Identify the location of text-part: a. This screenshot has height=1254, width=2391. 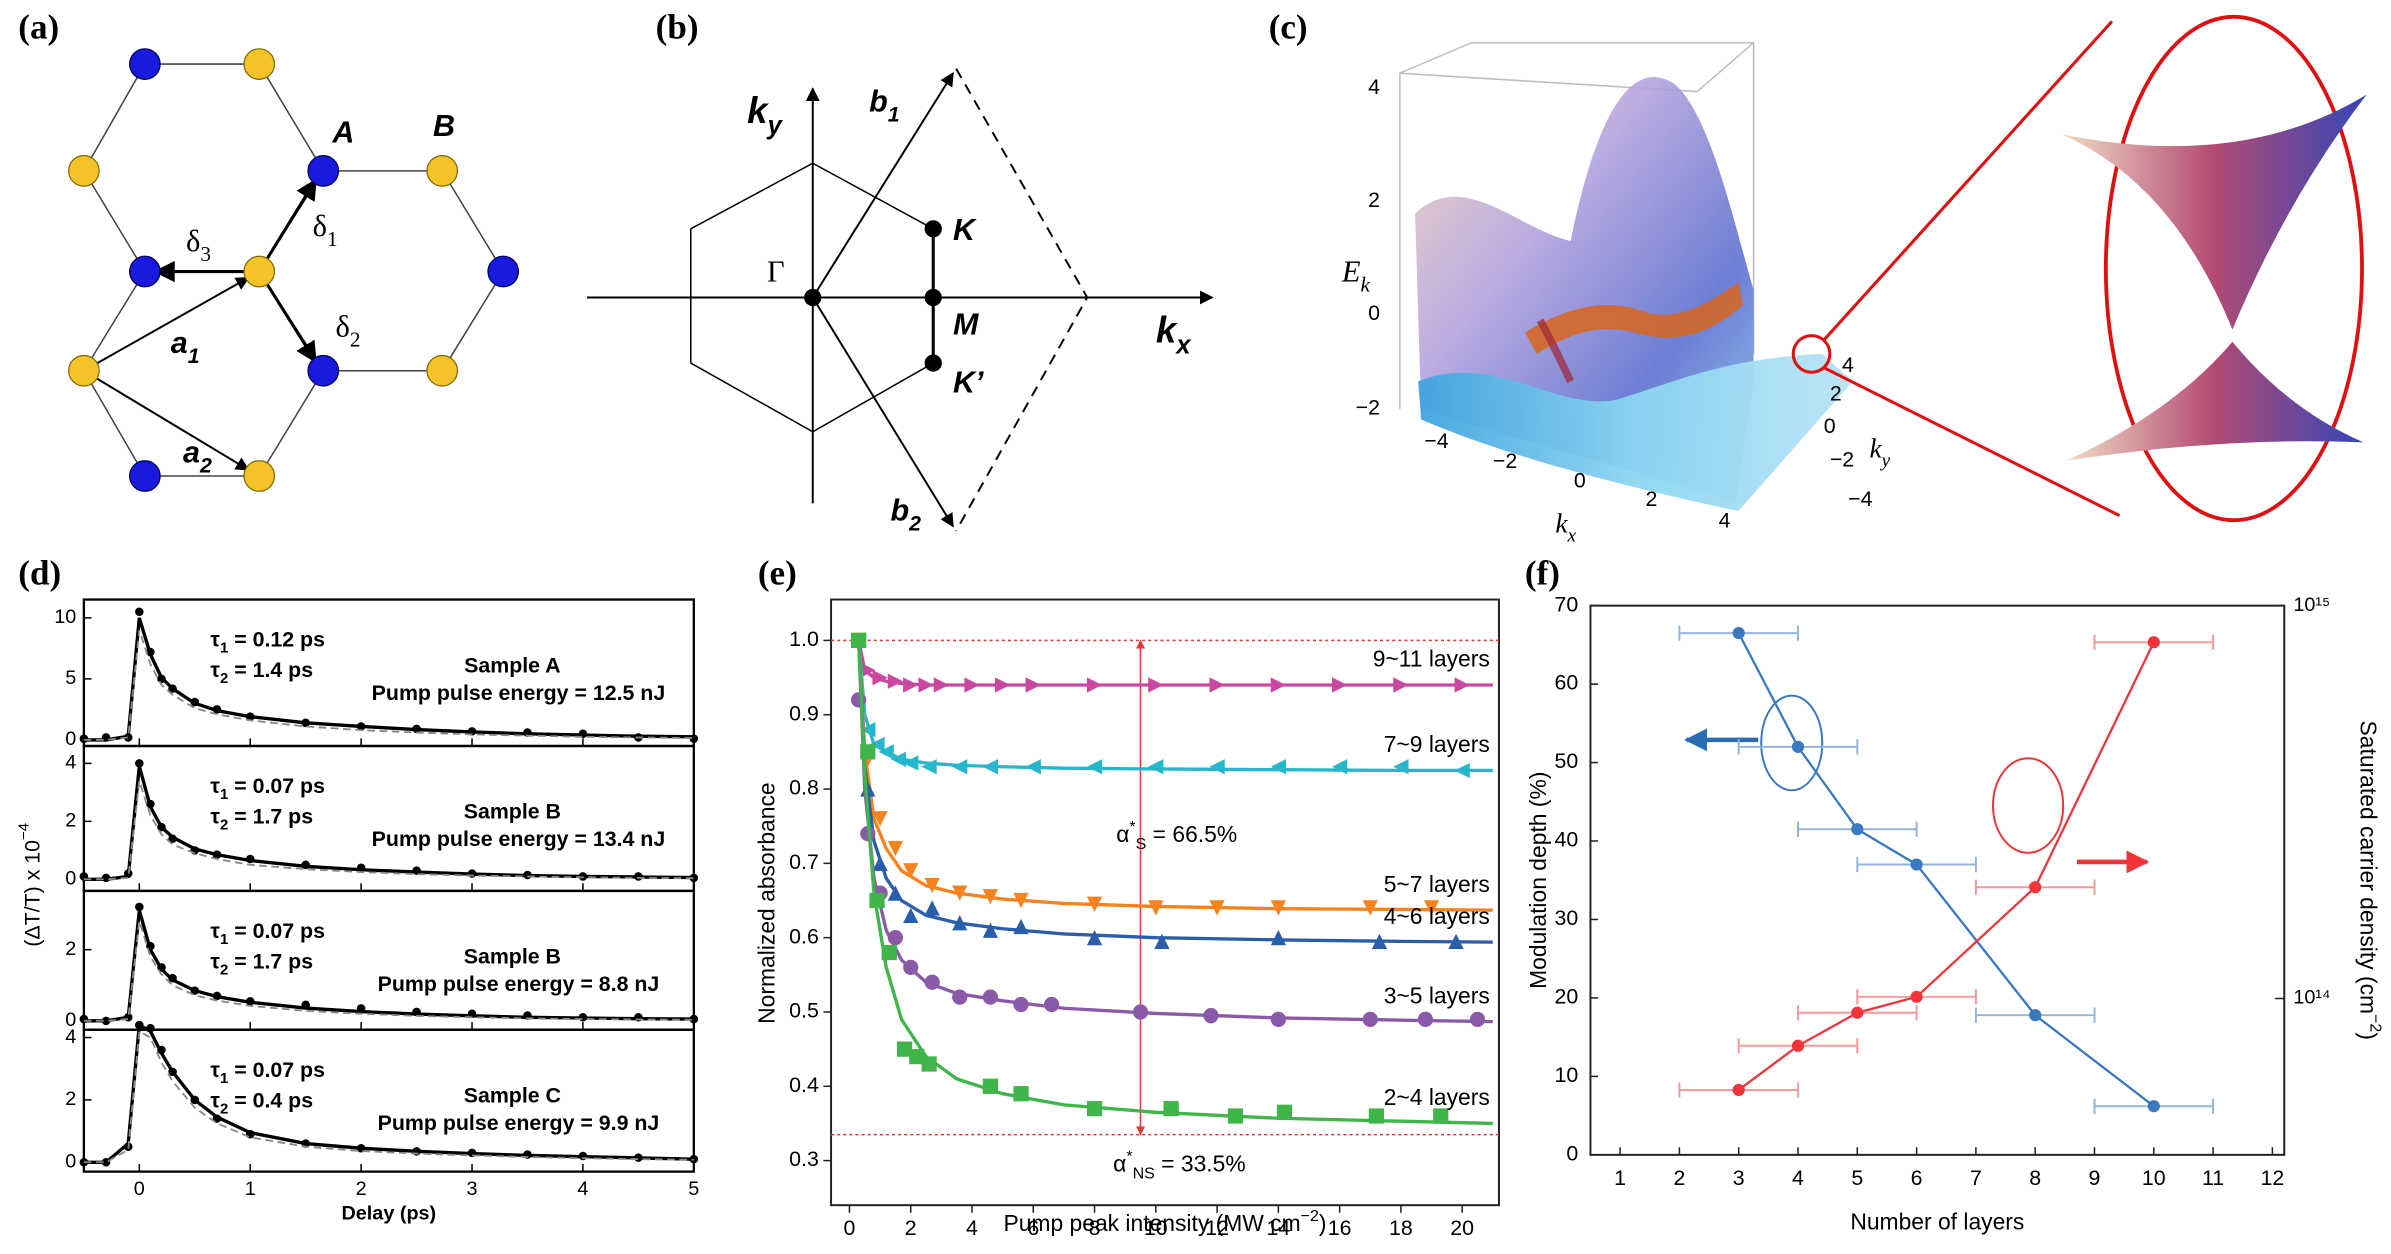
(191, 453).